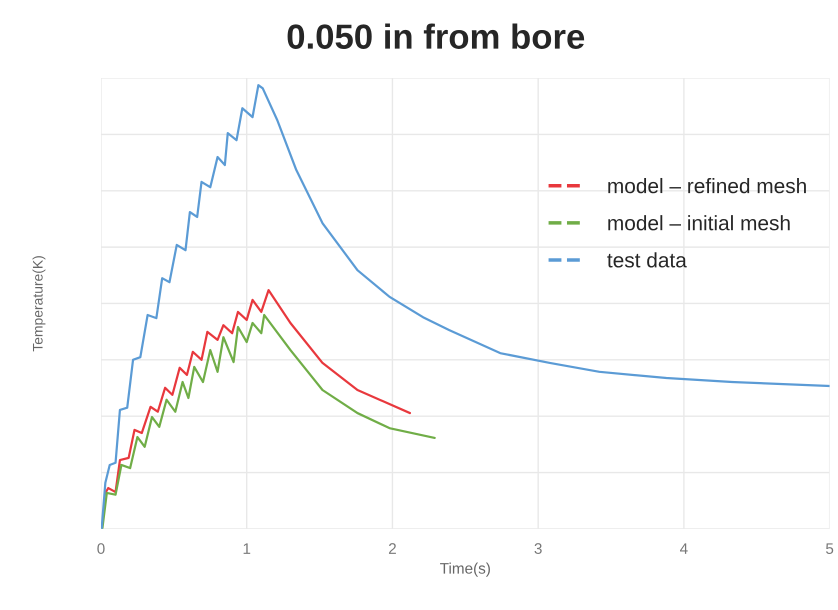  I want to click on y-axis-title: Temperature(K), so click(39, 304).